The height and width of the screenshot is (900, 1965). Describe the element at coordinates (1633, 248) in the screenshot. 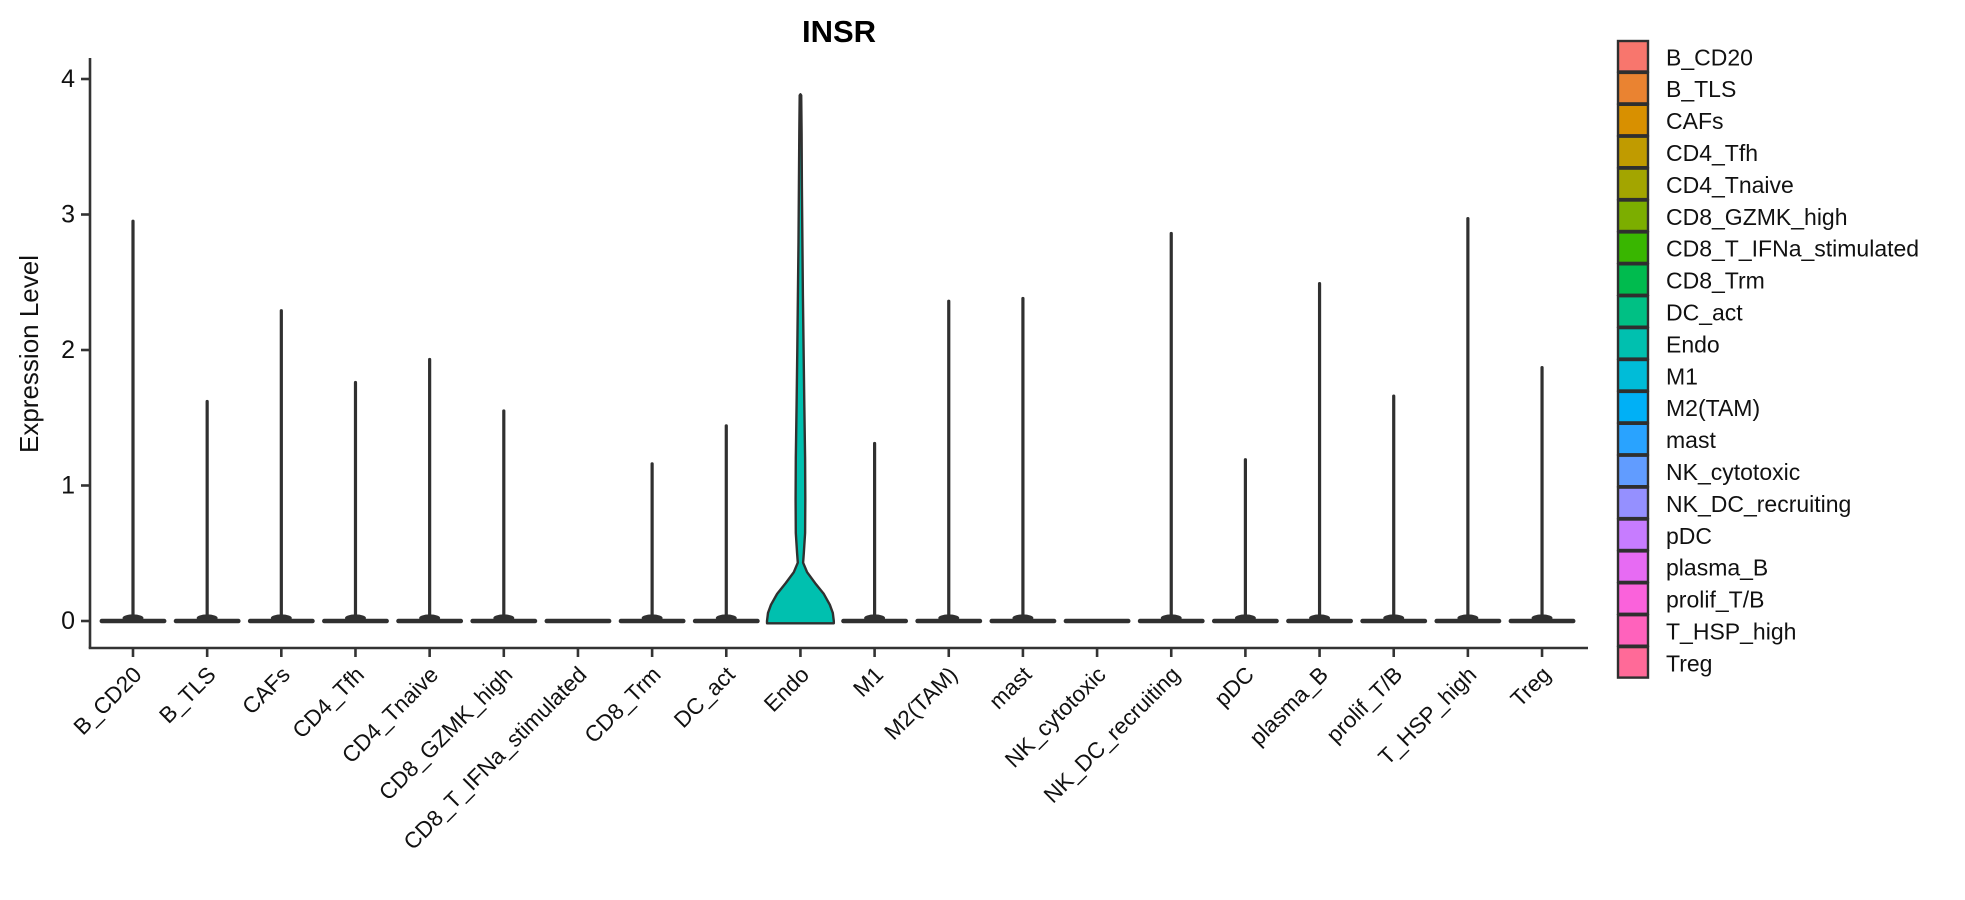

I see `legend-swatch-cd8-t-ifna-stimulated` at that location.